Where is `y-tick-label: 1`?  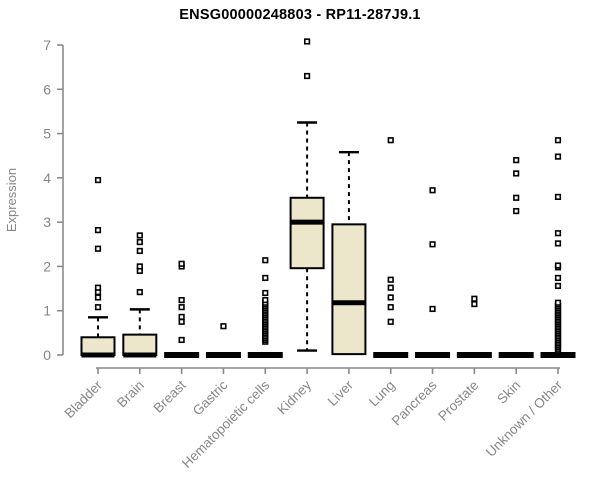
y-tick-label: 1 is located at coordinates (47, 311).